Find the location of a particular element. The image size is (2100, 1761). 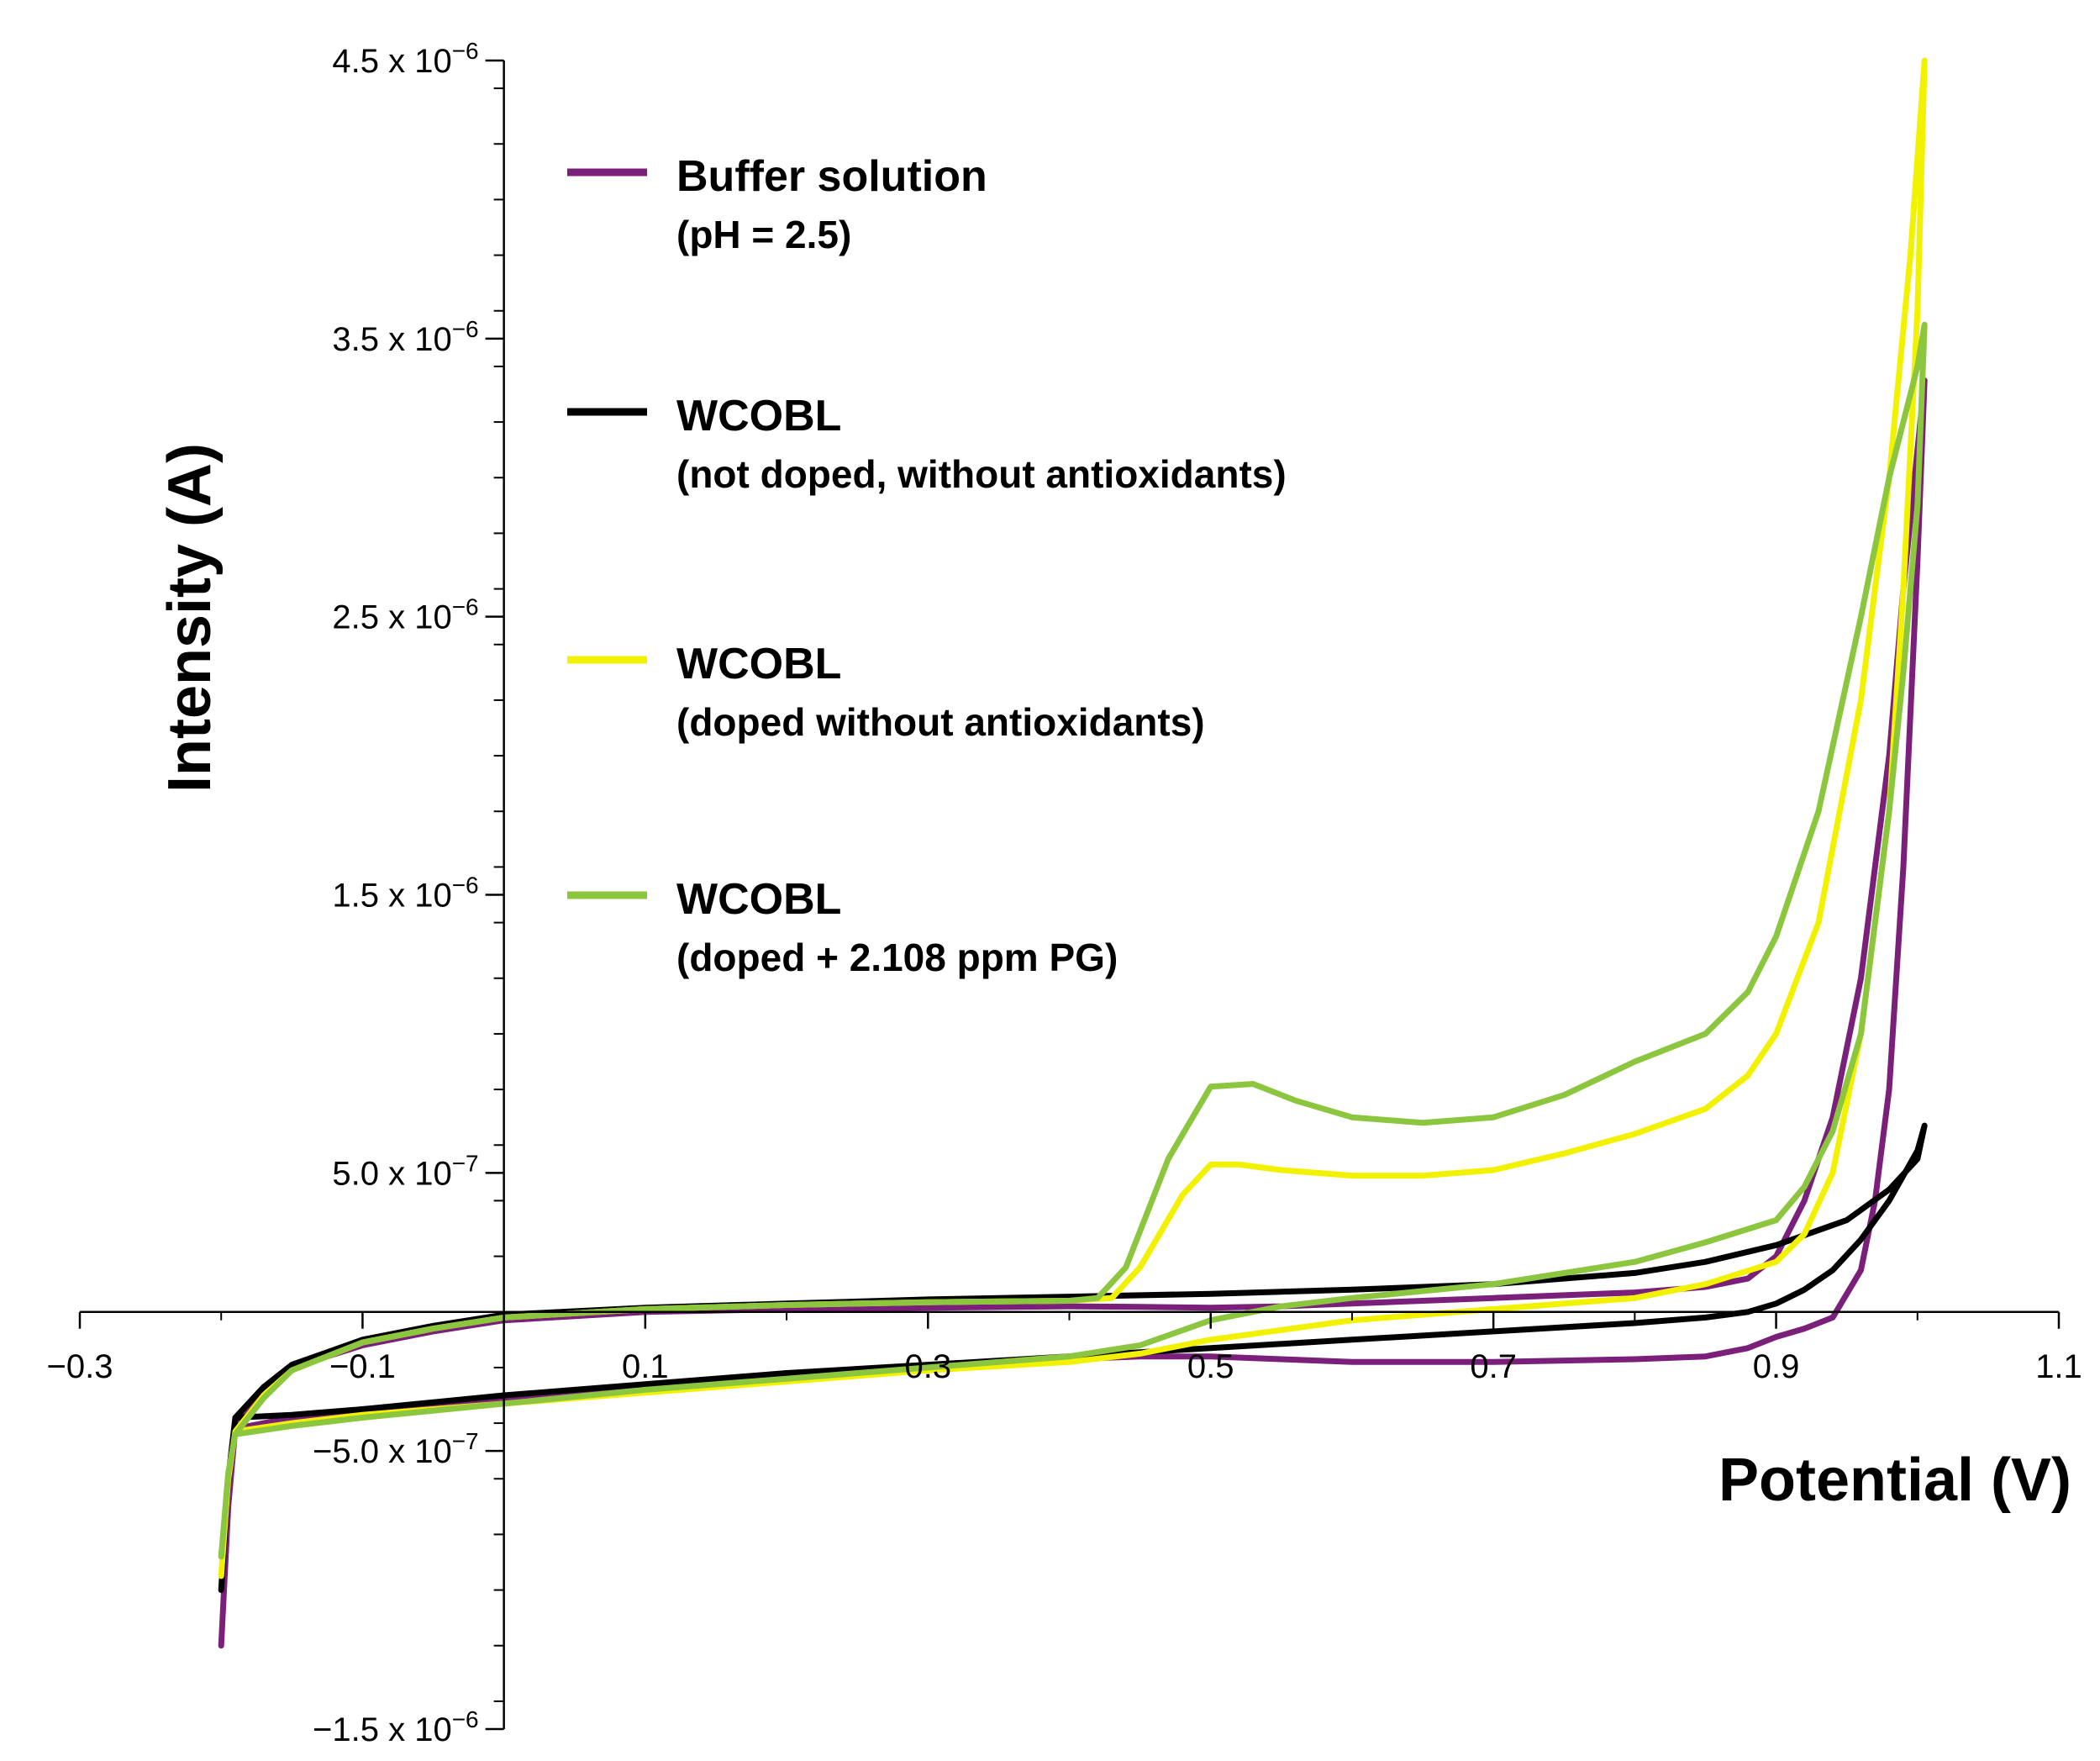

legend-sublabel: (not doped, without antioxidants) is located at coordinates (981, 474).